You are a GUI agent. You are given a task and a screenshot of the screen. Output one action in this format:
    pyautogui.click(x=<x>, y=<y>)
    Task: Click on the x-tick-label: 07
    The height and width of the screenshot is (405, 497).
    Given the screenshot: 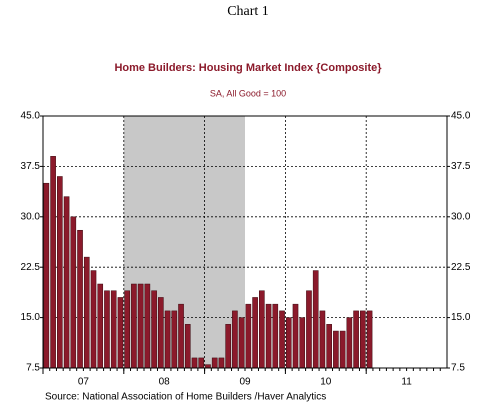 What is the action you would take?
    pyautogui.click(x=84, y=382)
    